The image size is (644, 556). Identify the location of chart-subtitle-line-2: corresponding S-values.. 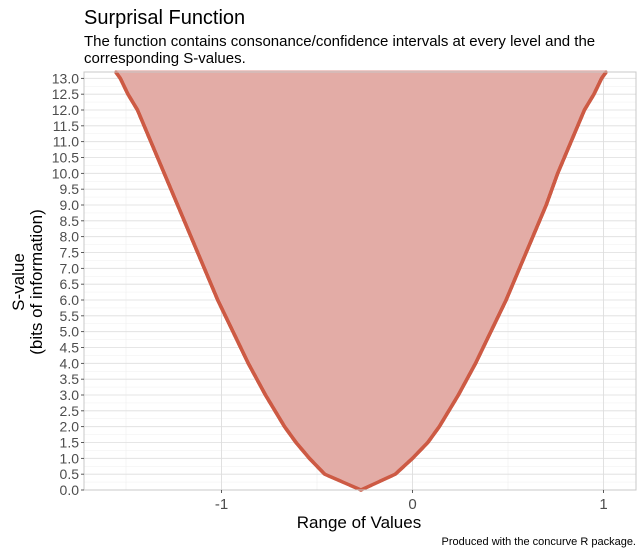
(165, 58).